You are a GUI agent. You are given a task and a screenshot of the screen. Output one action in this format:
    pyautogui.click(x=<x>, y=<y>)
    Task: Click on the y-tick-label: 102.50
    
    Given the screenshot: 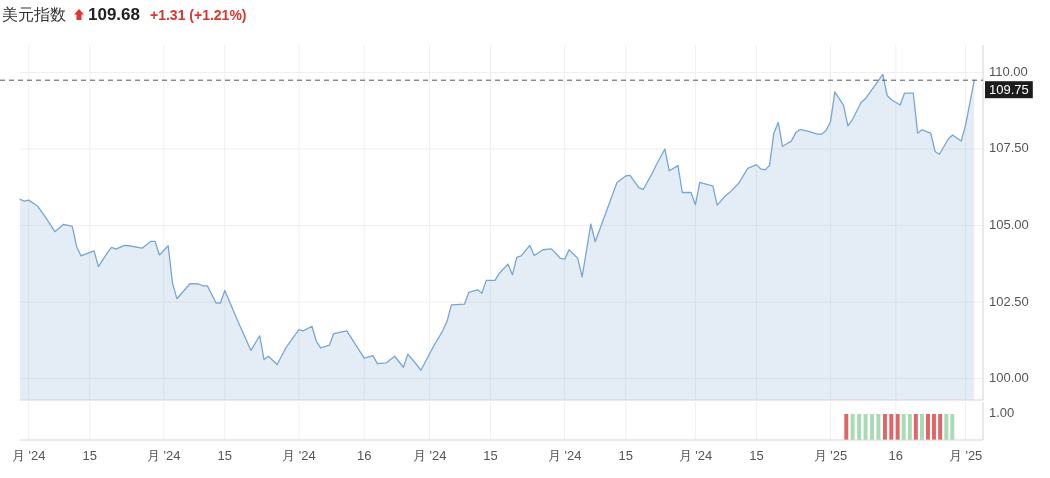 What is the action you would take?
    pyautogui.click(x=1009, y=301)
    